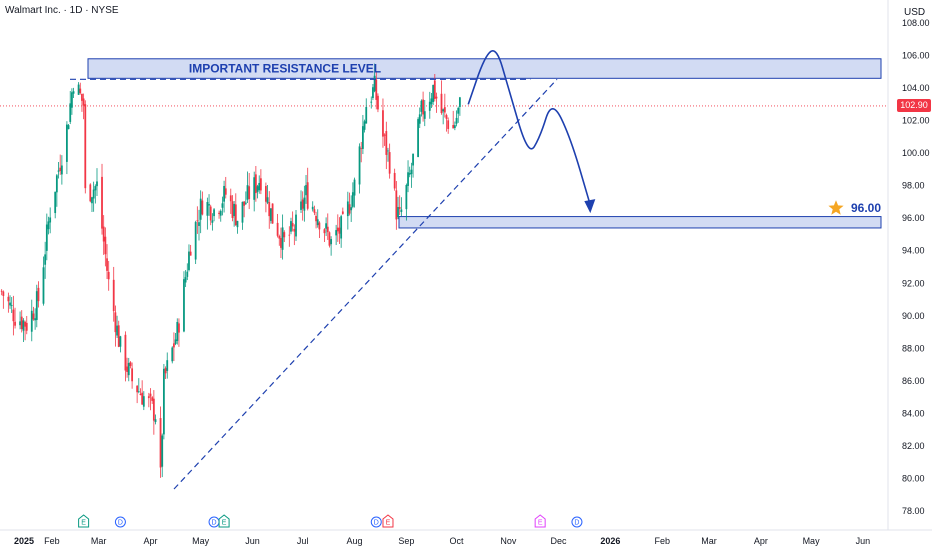 The image size is (932, 550). I want to click on resistance-label: IMPORTANT RESISTANCE LEVEL, so click(285, 69).